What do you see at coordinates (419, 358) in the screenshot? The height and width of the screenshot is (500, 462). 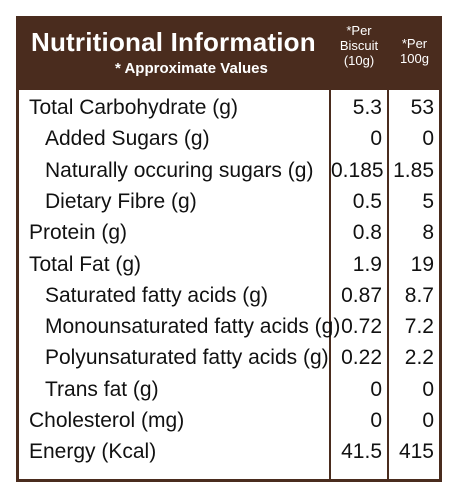 I see `value-per-100g: 2.2` at bounding box center [419, 358].